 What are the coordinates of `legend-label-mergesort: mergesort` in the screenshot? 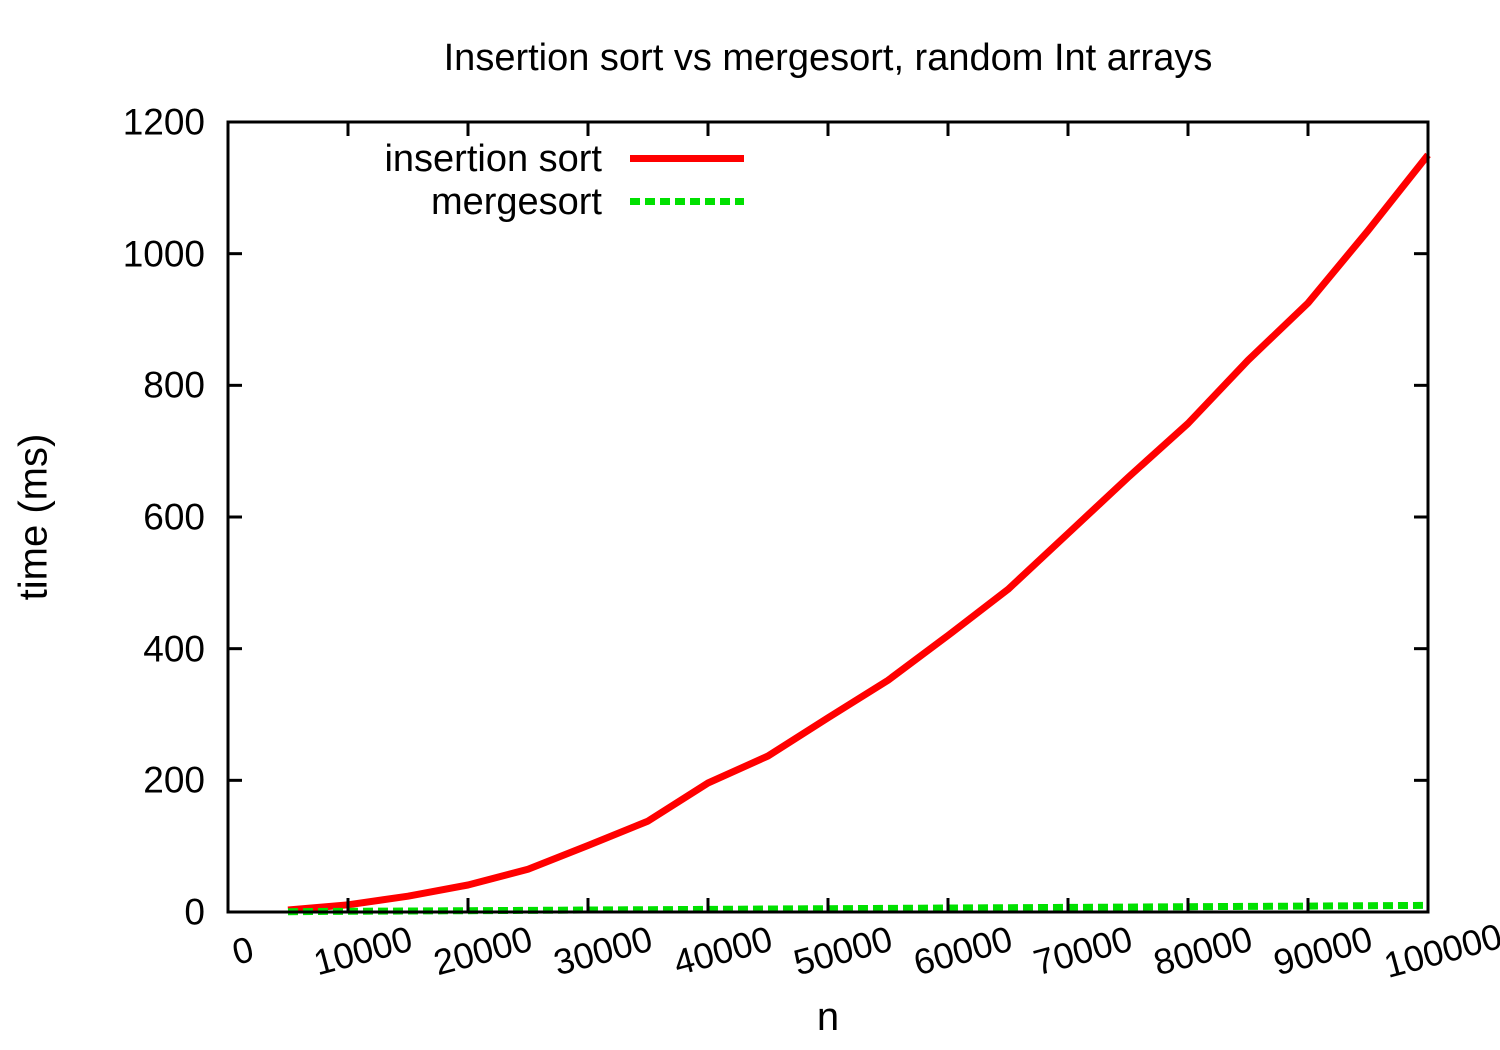 It's located at (516, 202).